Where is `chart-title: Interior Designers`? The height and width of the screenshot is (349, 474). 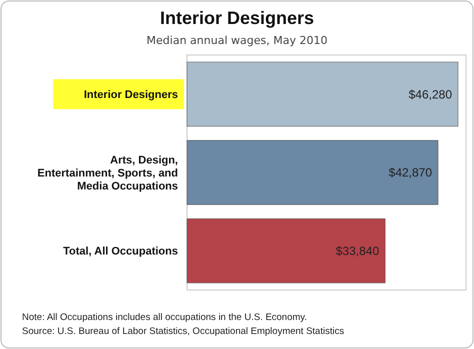
chart-title: Interior Designers is located at coordinates (237, 18).